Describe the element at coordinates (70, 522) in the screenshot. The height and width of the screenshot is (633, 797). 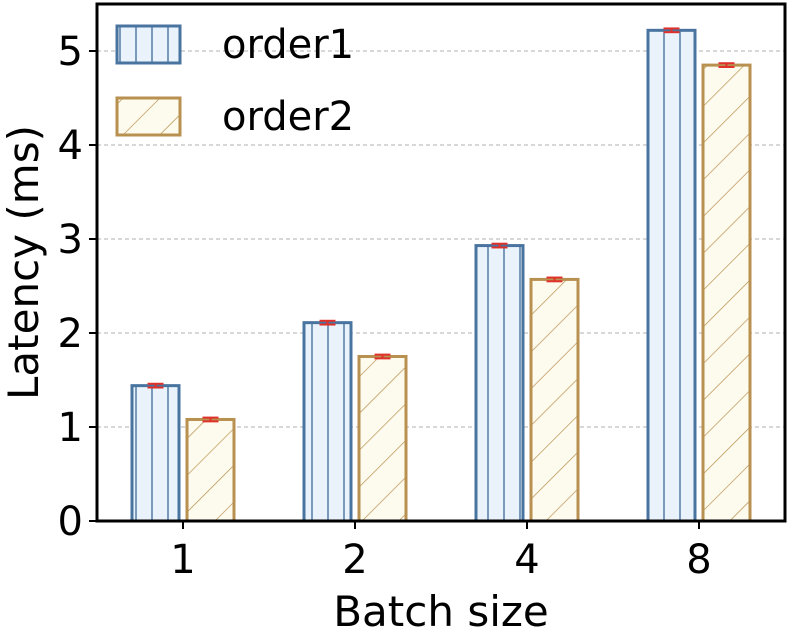
I see `y-tick-label: 0` at that location.